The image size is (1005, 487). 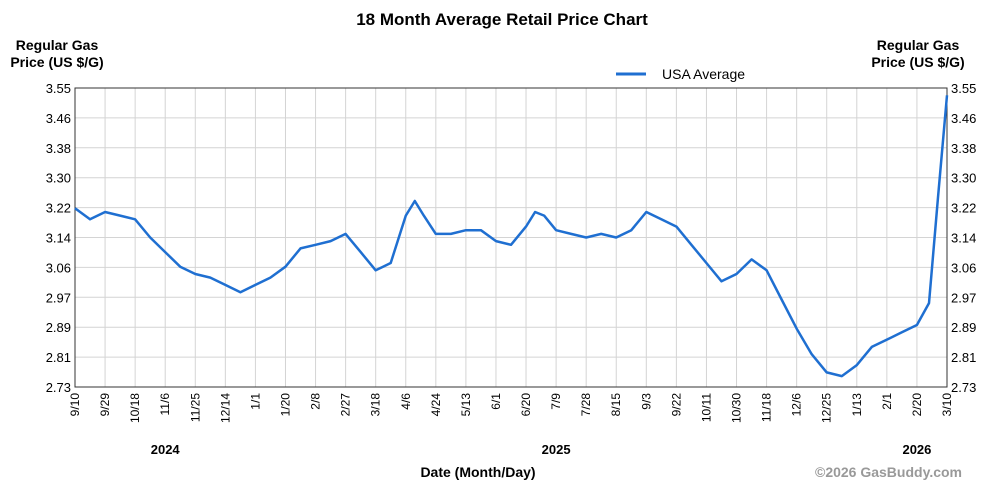 I want to click on legend-label-usa-average: USA Average, so click(x=703, y=74).